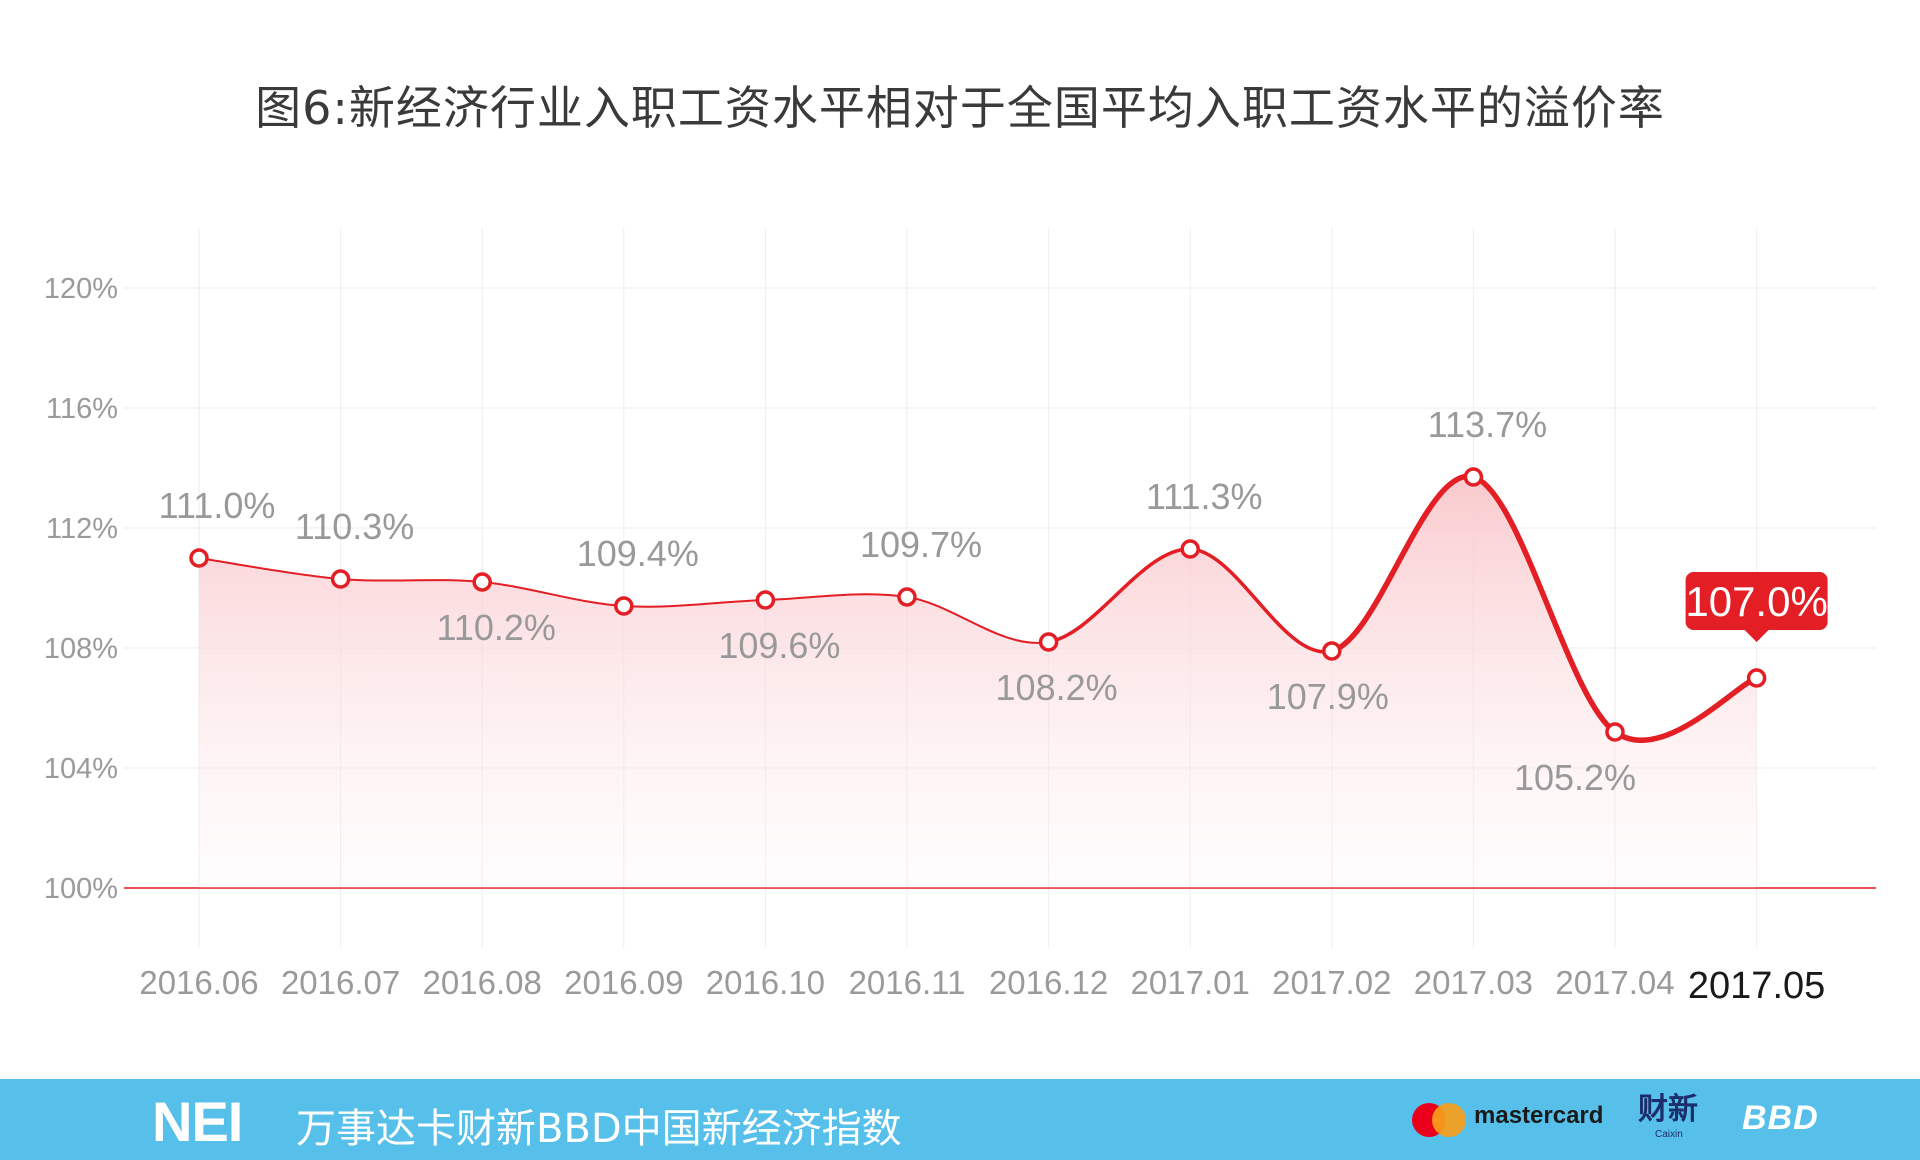 The width and height of the screenshot is (1920, 1160). Describe the element at coordinates (1331, 982) in the screenshot. I see `x-tick-label: 2017.02` at that location.